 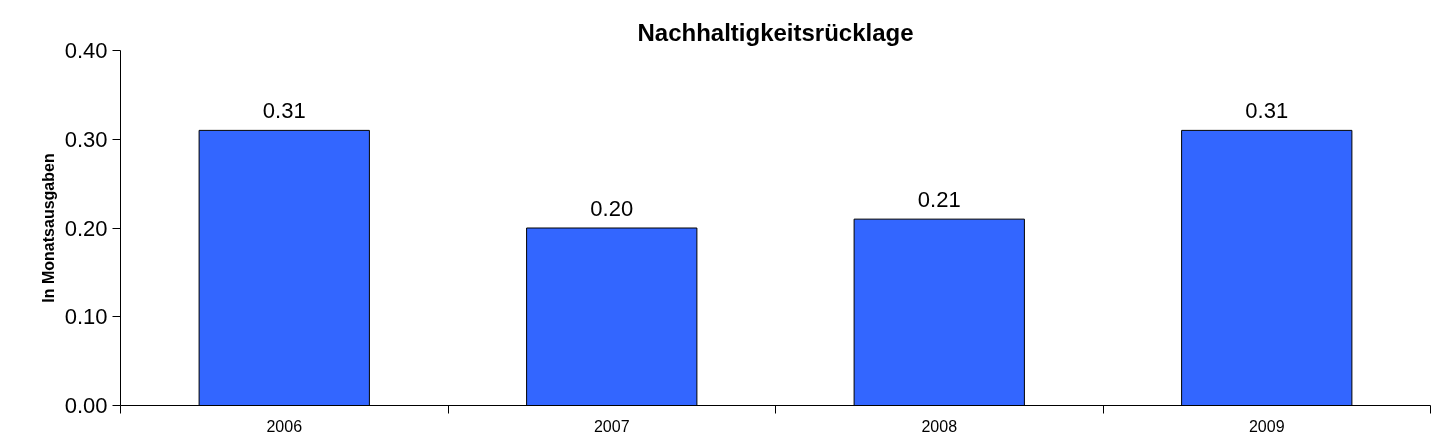 What do you see at coordinates (1266, 426) in the screenshot?
I see `x-tick-label: 2009` at bounding box center [1266, 426].